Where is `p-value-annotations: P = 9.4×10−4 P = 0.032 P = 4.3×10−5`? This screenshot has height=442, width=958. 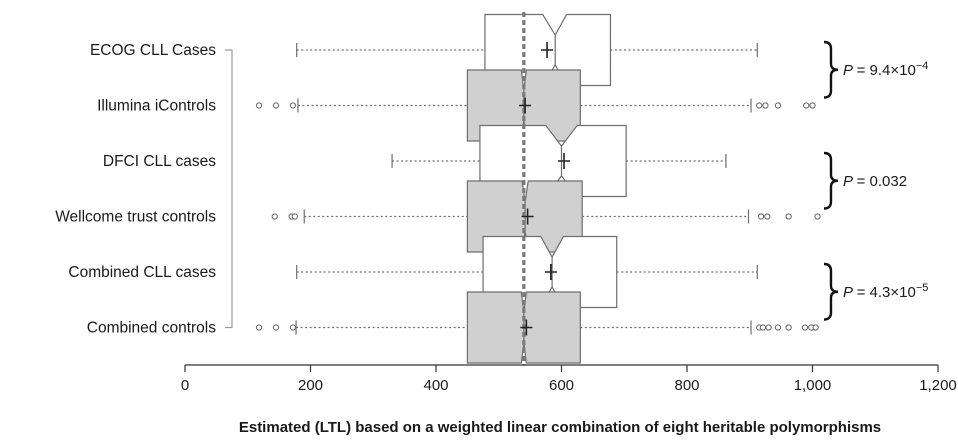
p-value-annotations: P = 9.4×10−4 P = 0.032 P = 4.3×10−5 is located at coordinates (875, 180).